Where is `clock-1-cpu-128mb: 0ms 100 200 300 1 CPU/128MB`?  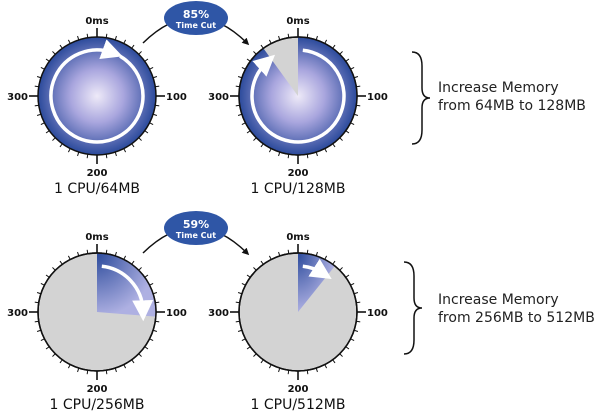 clock-1-cpu-128mb: 0ms 100 200 300 1 CPU/128MB is located at coordinates (298, 106).